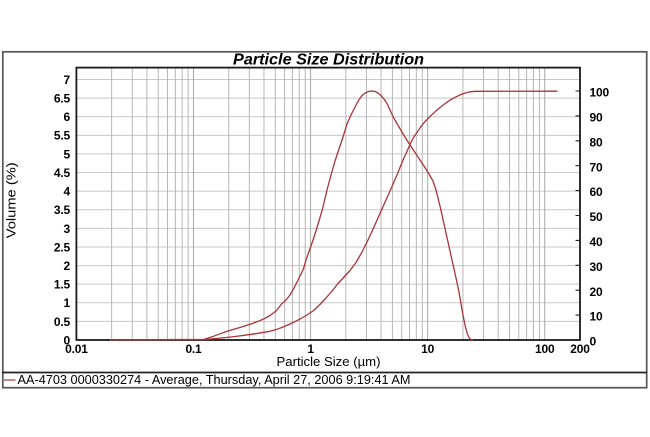 The height and width of the screenshot is (437, 650). What do you see at coordinates (62, 99) in the screenshot?
I see `svg-text: 6.5` at bounding box center [62, 99].